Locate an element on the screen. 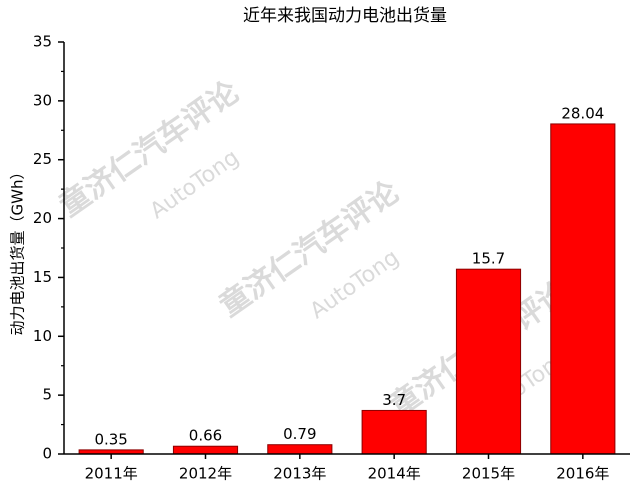 The image size is (640, 490). x-tick-label: 2012年 is located at coordinates (205, 474).